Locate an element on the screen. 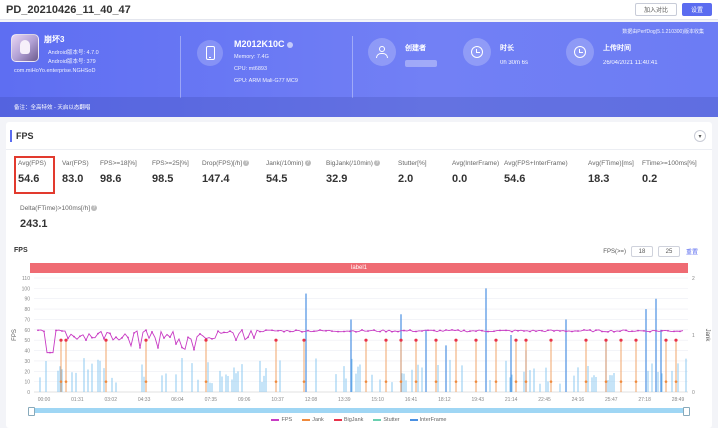 Image resolution: width=718 pixels, height=428 pixels. x-tick-label: 27:18 is located at coordinates (644, 400).